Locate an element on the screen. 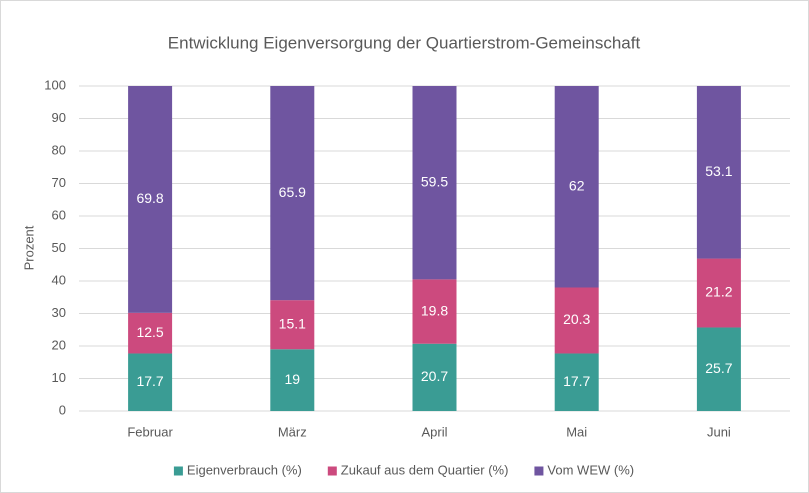 The width and height of the screenshot is (809, 493). legend-label: Eigenverbrauch (%) is located at coordinates (244, 469).